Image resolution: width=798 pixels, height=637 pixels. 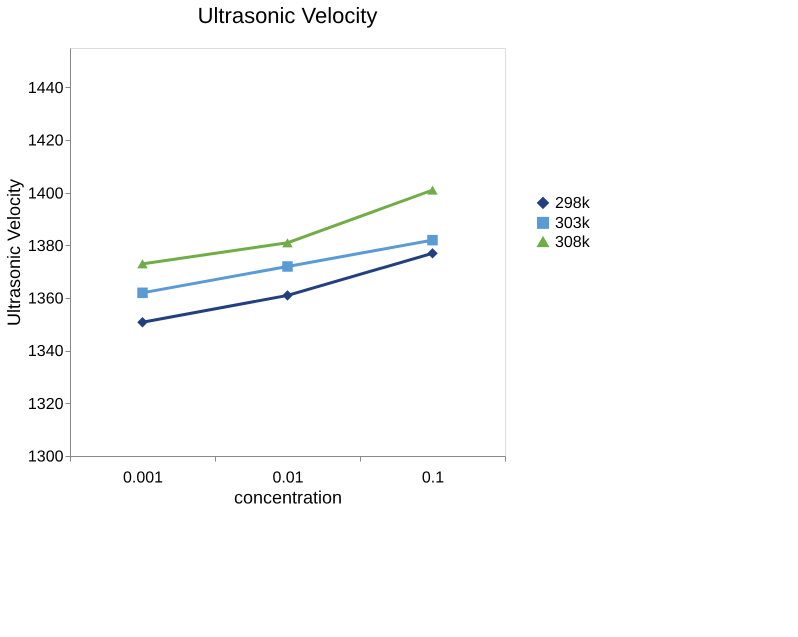 What do you see at coordinates (288, 478) in the screenshot?
I see `x-tick-label: 0.01` at bounding box center [288, 478].